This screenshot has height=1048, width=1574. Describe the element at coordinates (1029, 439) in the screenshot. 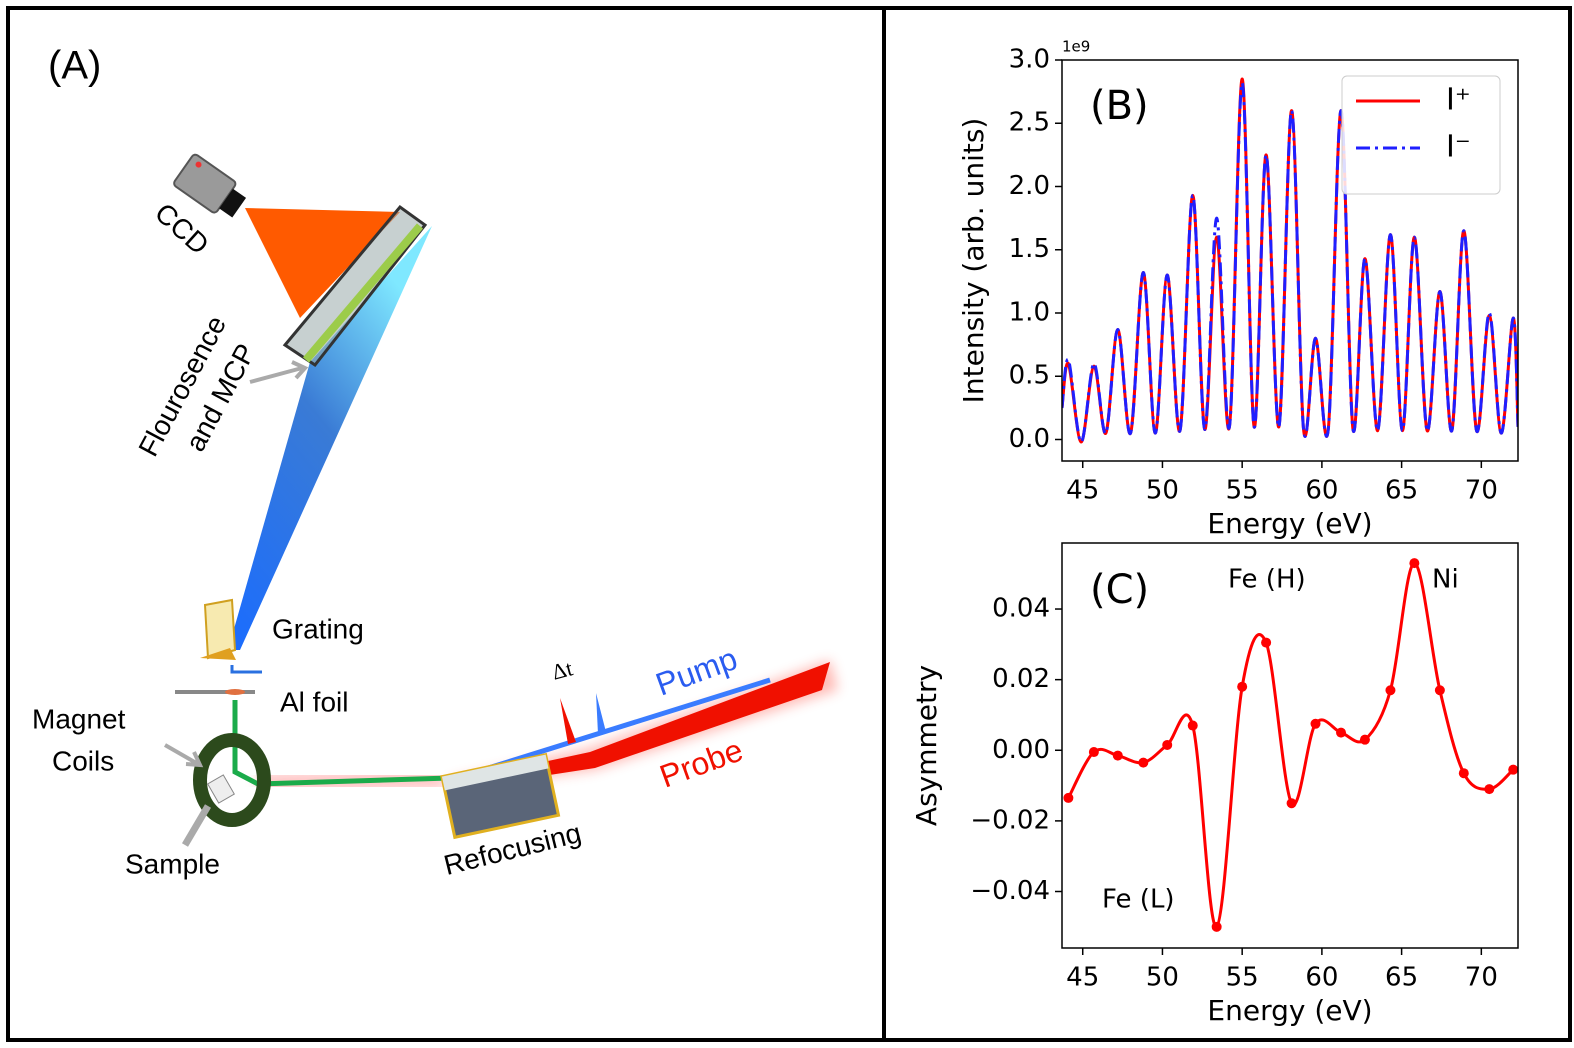

I see `y-tick-label: 0.0` at that location.